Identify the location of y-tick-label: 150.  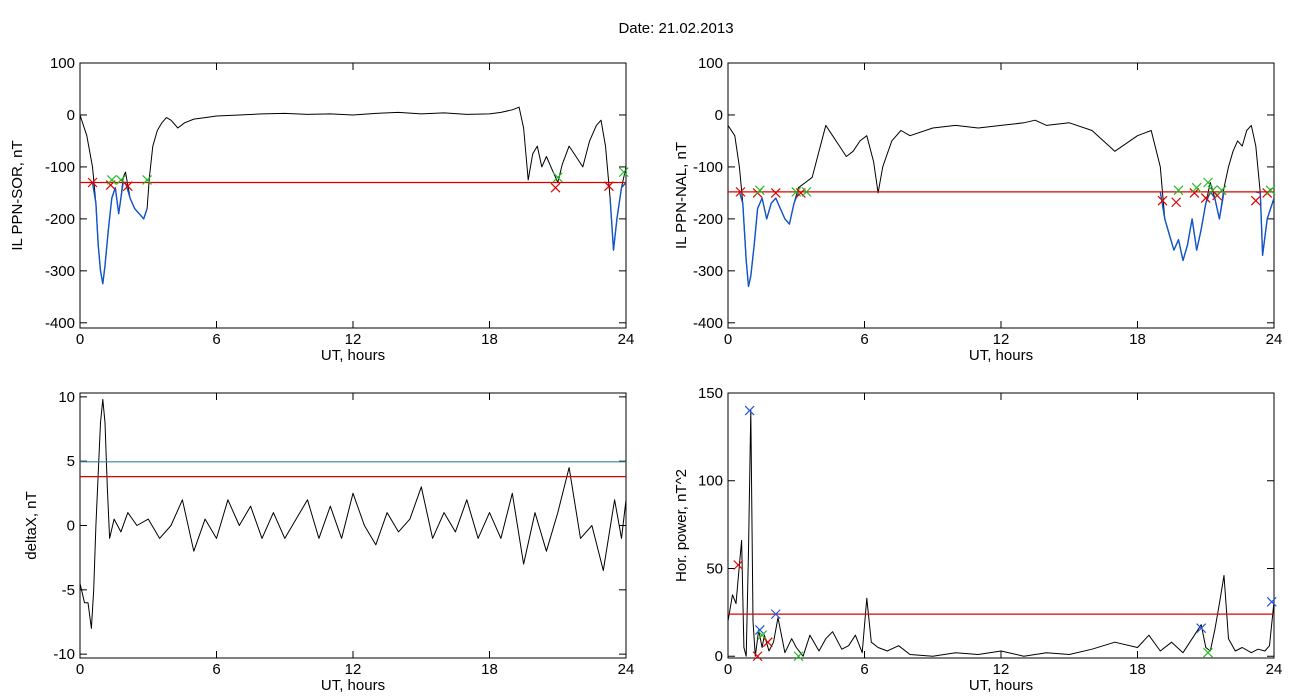
(710, 393).